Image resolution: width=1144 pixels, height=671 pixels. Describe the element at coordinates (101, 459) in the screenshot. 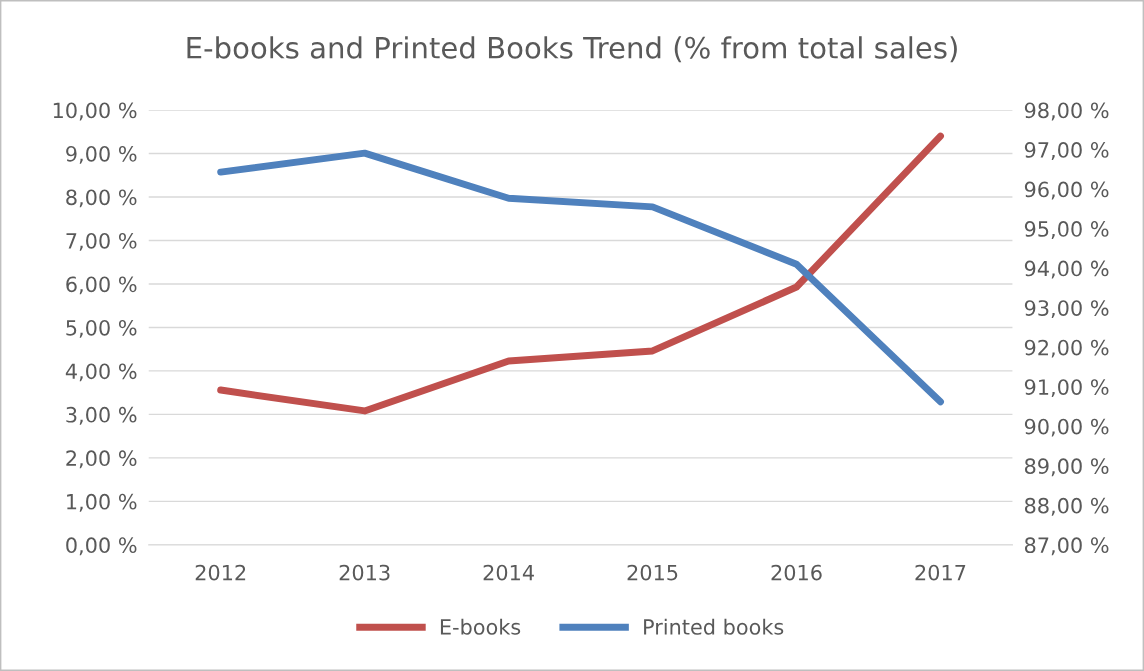

I see `y-tick-label: 2,00 %` at that location.